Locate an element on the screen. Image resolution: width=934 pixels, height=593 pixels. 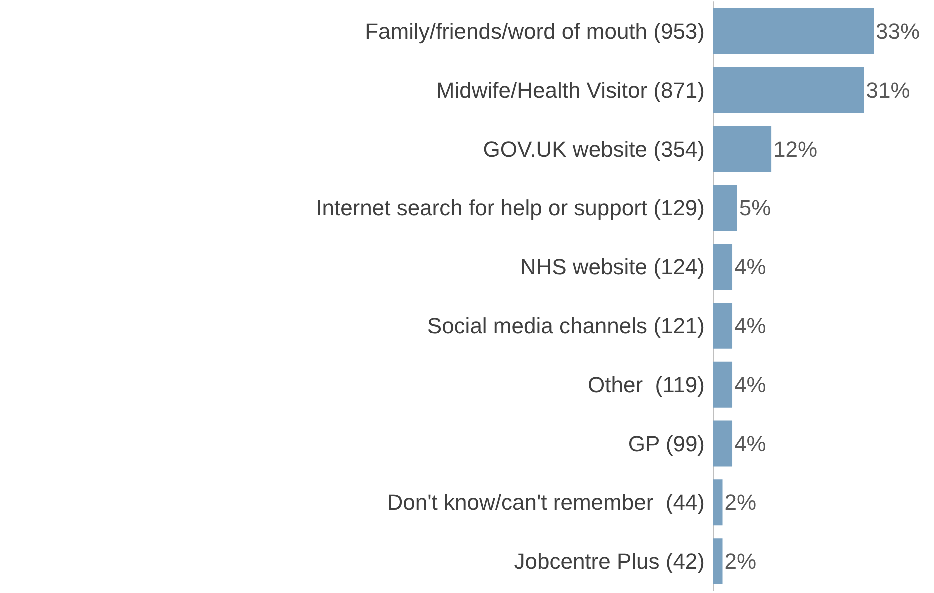
y-tick-label: Family/friends/word of mouth (953) is located at coordinates (535, 31).